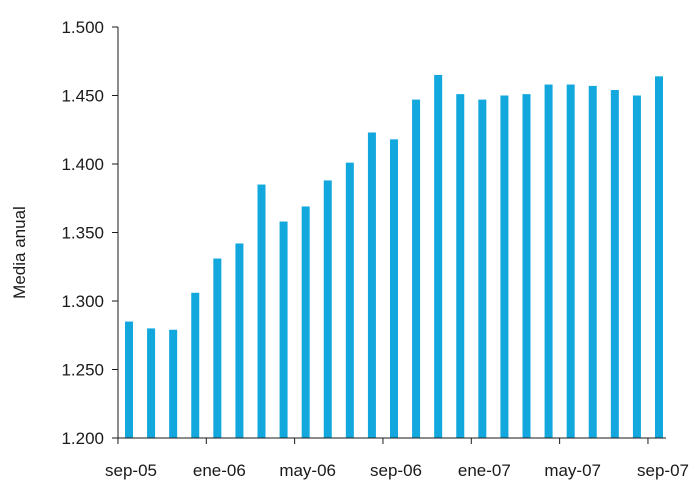 The image size is (693, 480). I want to click on x-tick-label: may-06, so click(307, 470).